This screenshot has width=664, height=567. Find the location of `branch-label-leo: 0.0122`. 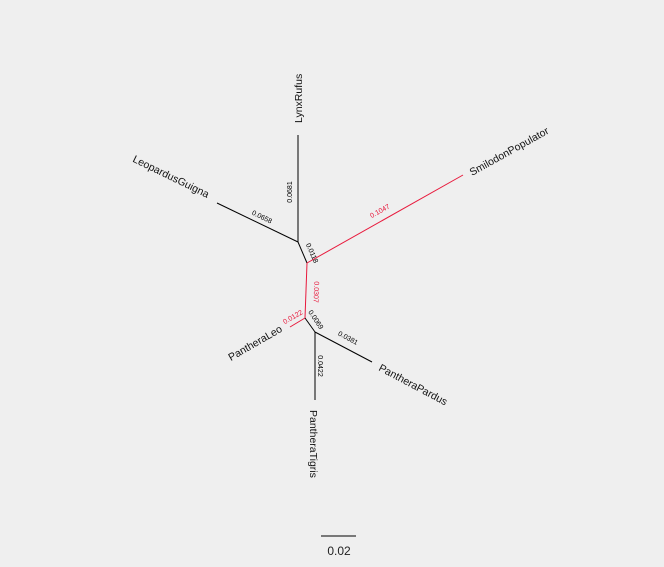

branch-label-leo: 0.0122 is located at coordinates (293, 317).